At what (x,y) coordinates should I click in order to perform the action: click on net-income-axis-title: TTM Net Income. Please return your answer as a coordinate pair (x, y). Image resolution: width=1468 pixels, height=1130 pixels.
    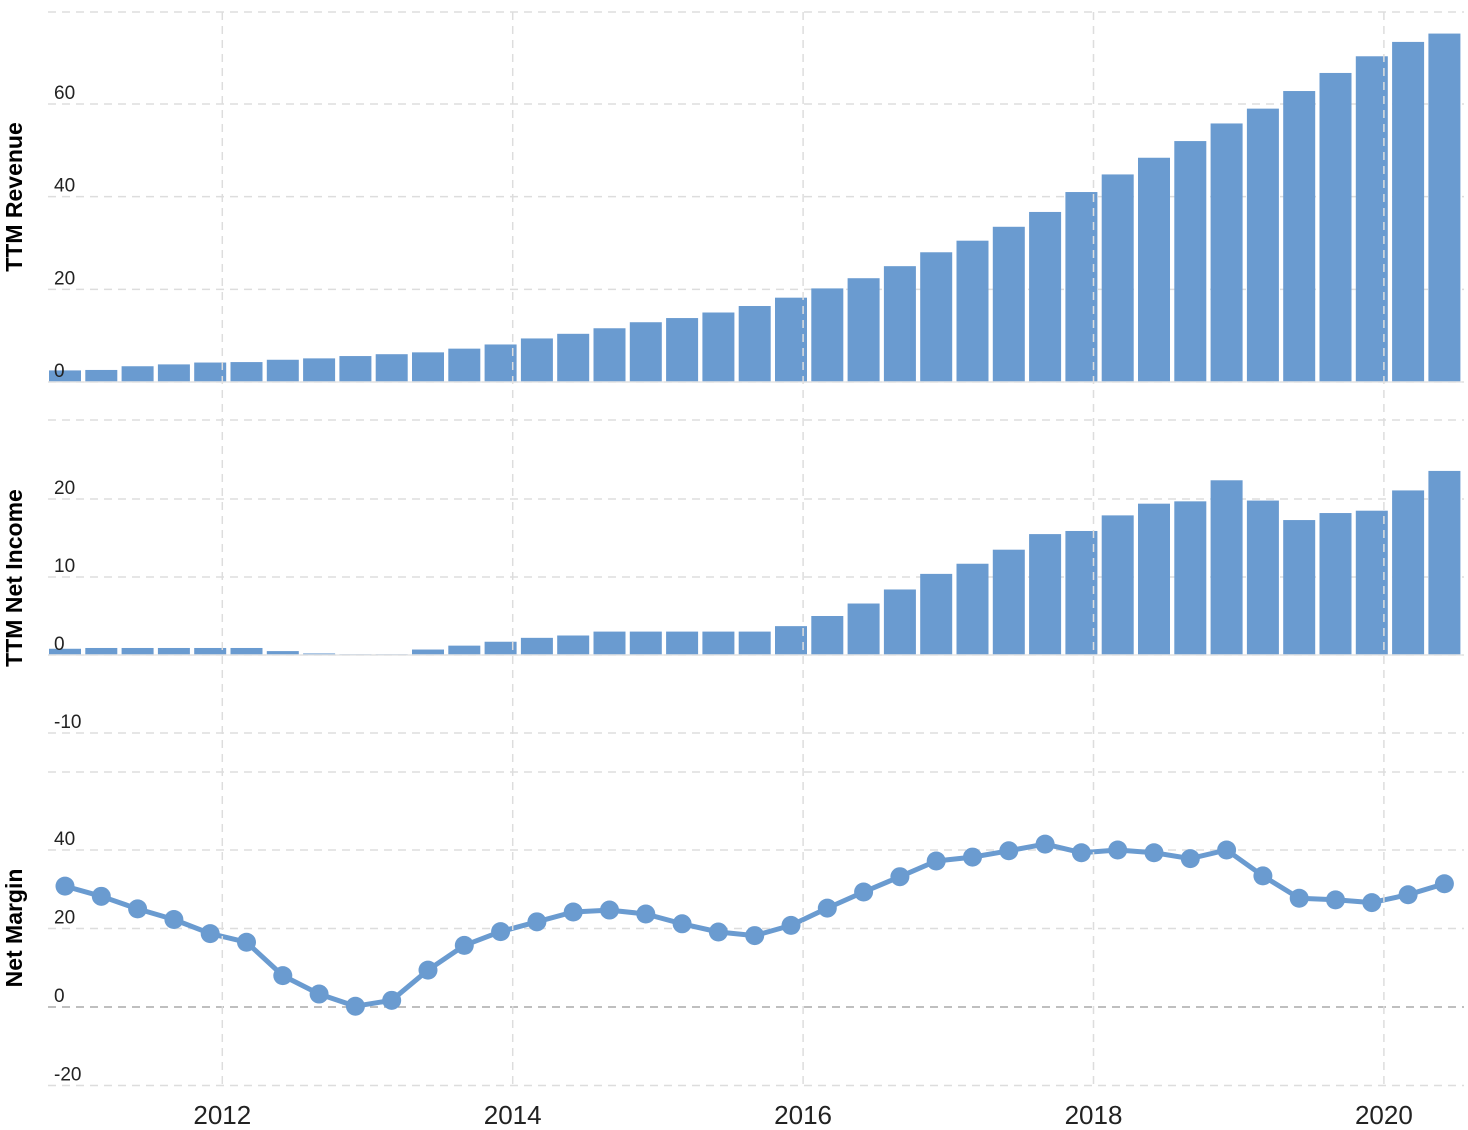
    Looking at the image, I should click on (14, 578).